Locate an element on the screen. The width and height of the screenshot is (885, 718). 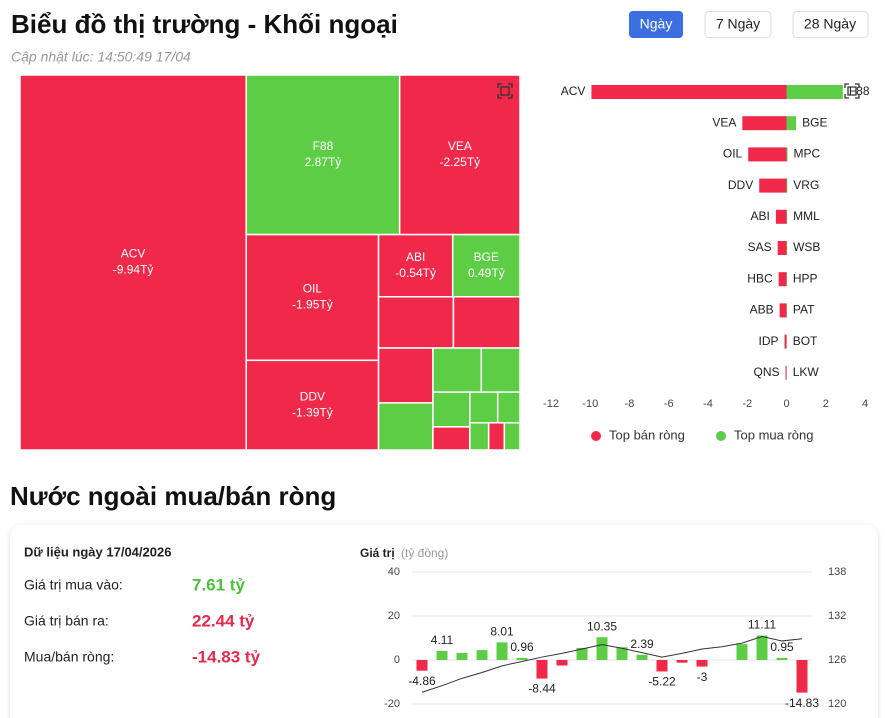
bar-label: DDV is located at coordinates (740, 185).